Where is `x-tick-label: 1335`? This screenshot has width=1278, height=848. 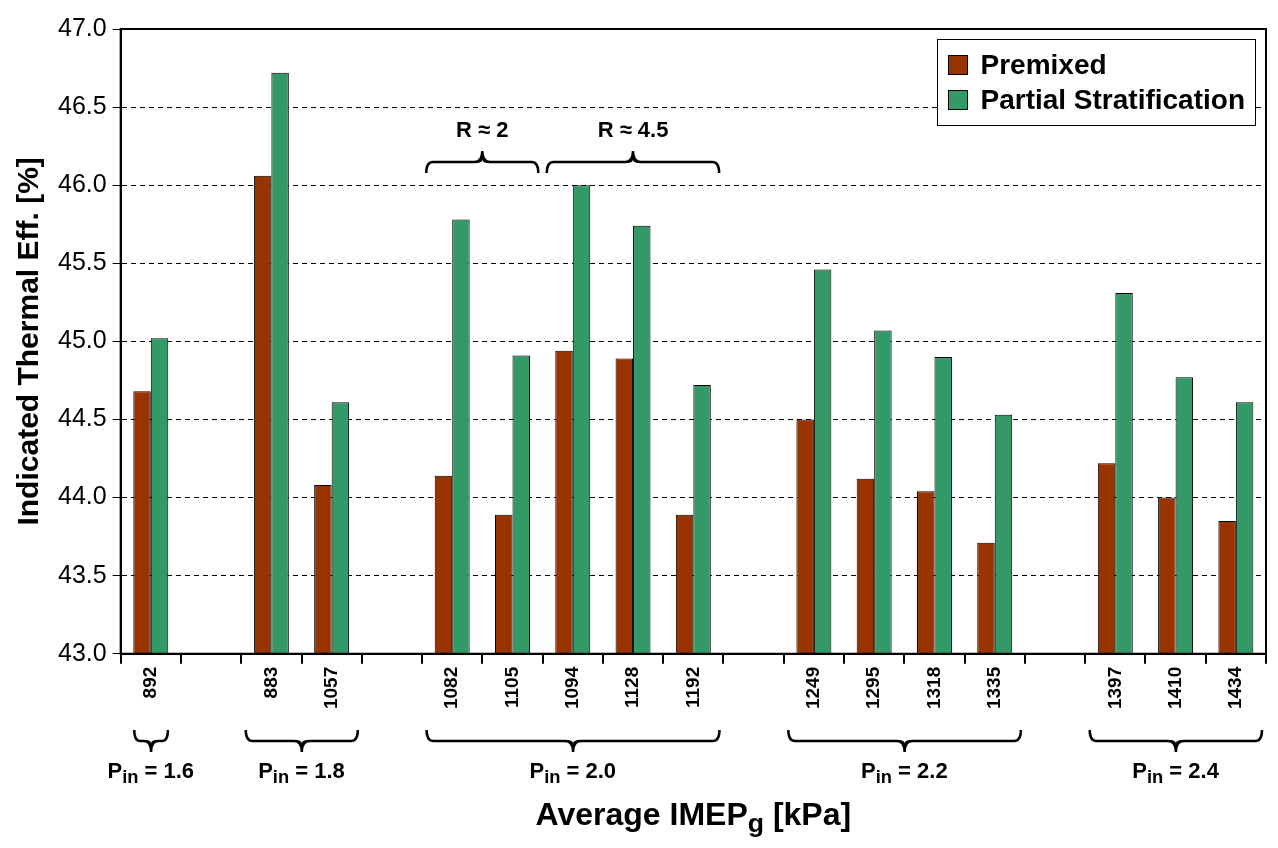 x-tick-label: 1335 is located at coordinates (993, 688).